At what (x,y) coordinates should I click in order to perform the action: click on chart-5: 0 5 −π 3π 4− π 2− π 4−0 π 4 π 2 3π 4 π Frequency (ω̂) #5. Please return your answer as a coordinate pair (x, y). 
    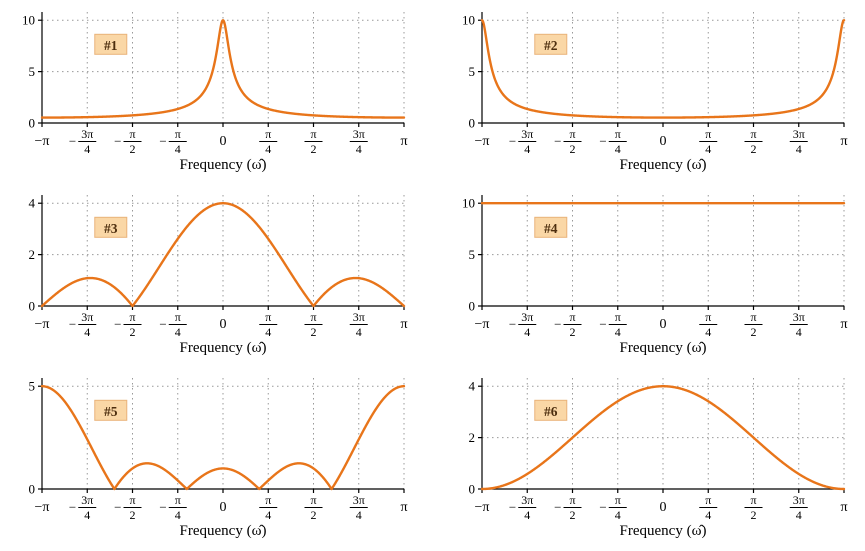
    Looking at the image, I should click on (210, 457).